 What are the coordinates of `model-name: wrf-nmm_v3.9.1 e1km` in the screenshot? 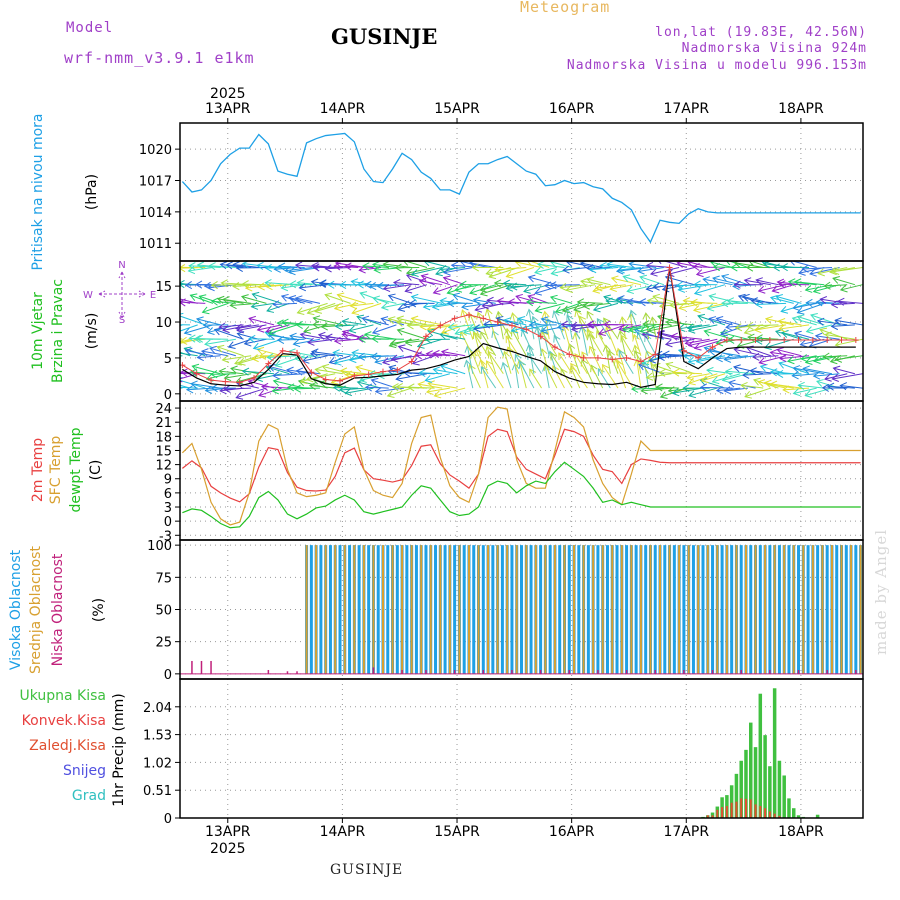 It's located at (159, 58).